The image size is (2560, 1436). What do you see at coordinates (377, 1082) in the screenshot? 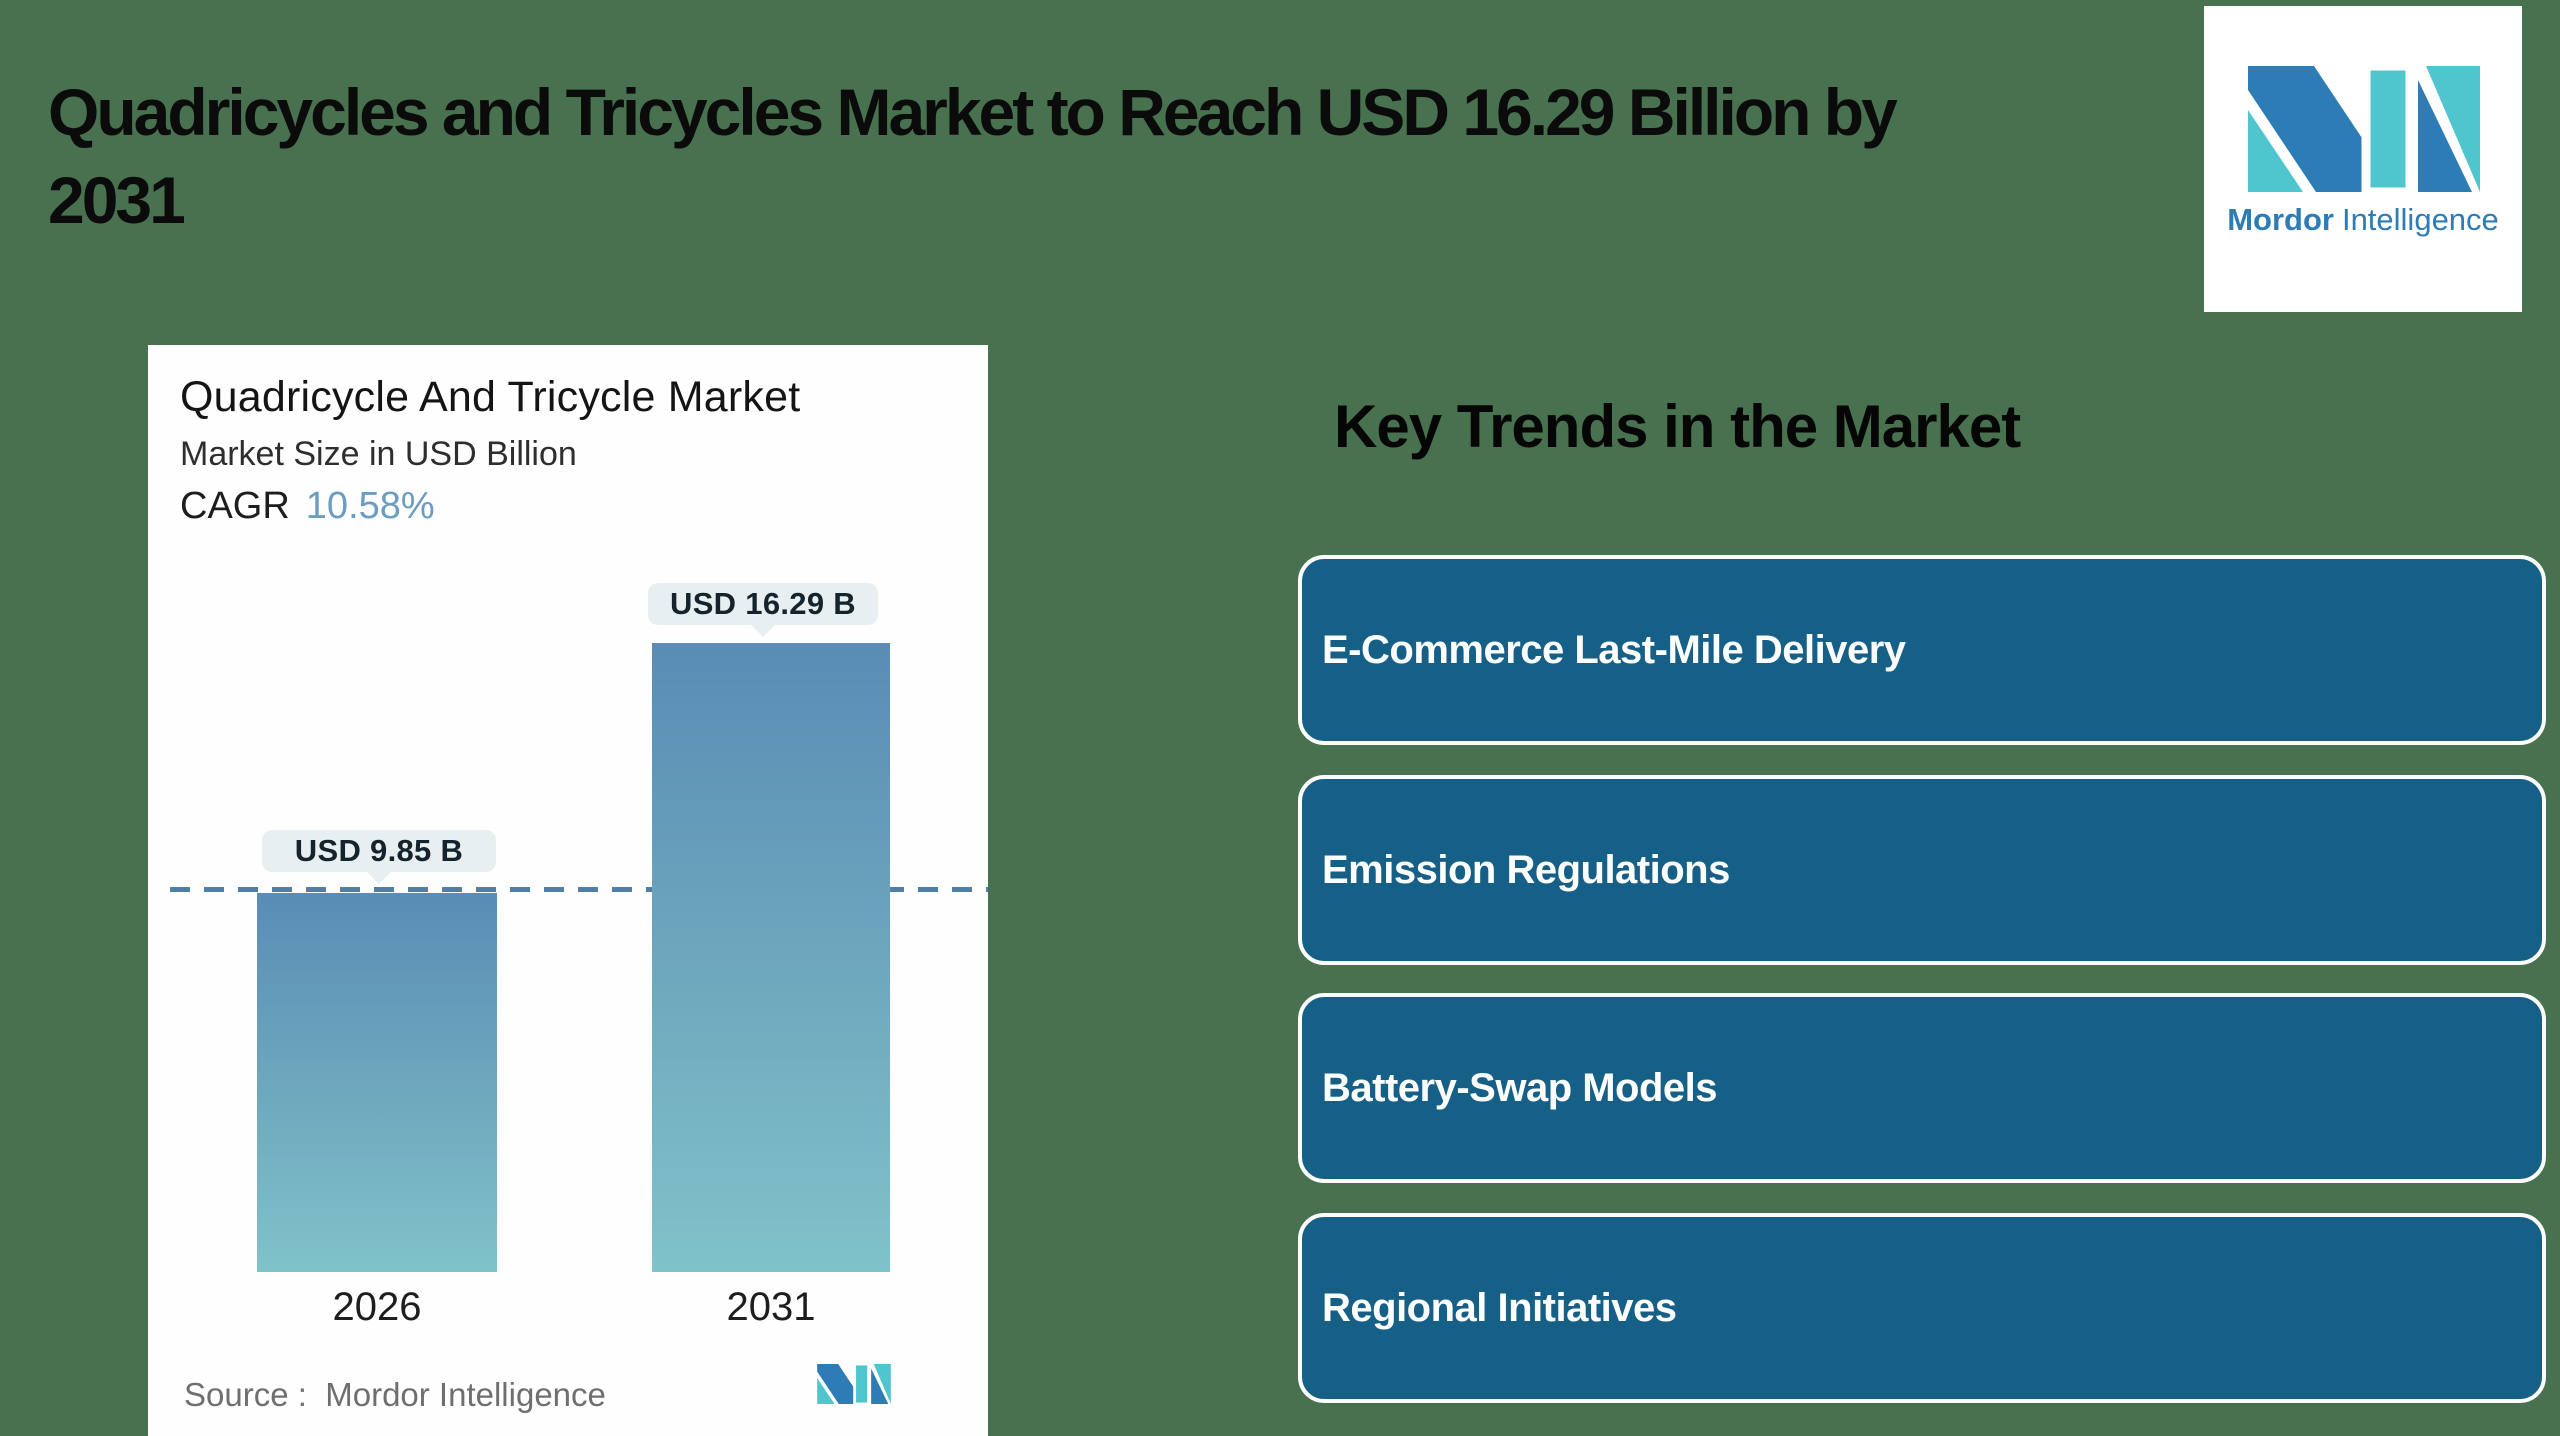
I see `bar-2026` at bounding box center [377, 1082].